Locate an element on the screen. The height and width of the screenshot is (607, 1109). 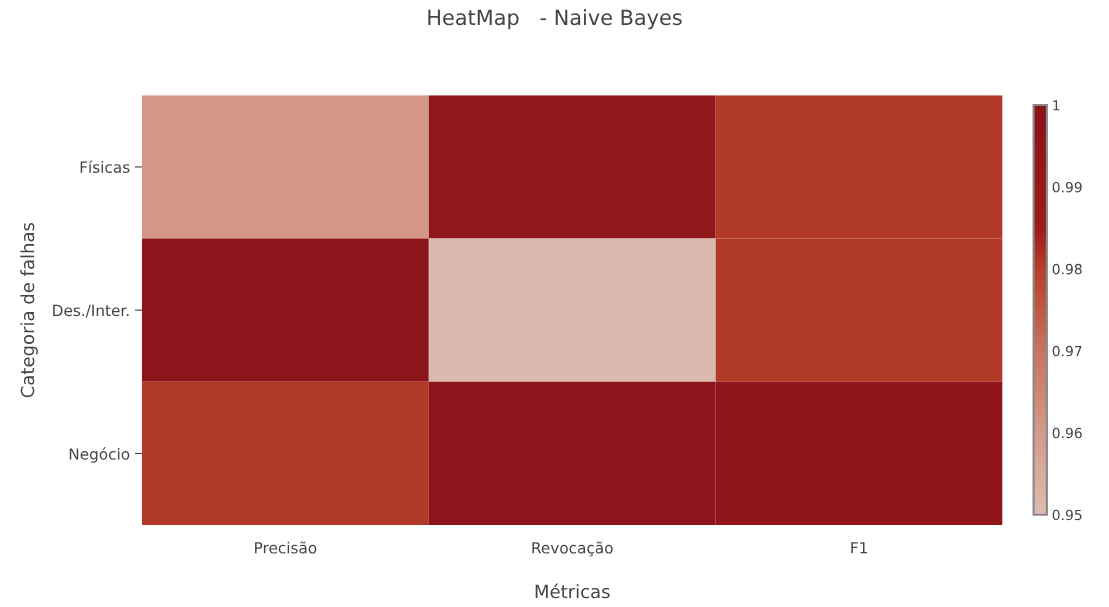
x-axis-title: Métricas is located at coordinates (572, 591).